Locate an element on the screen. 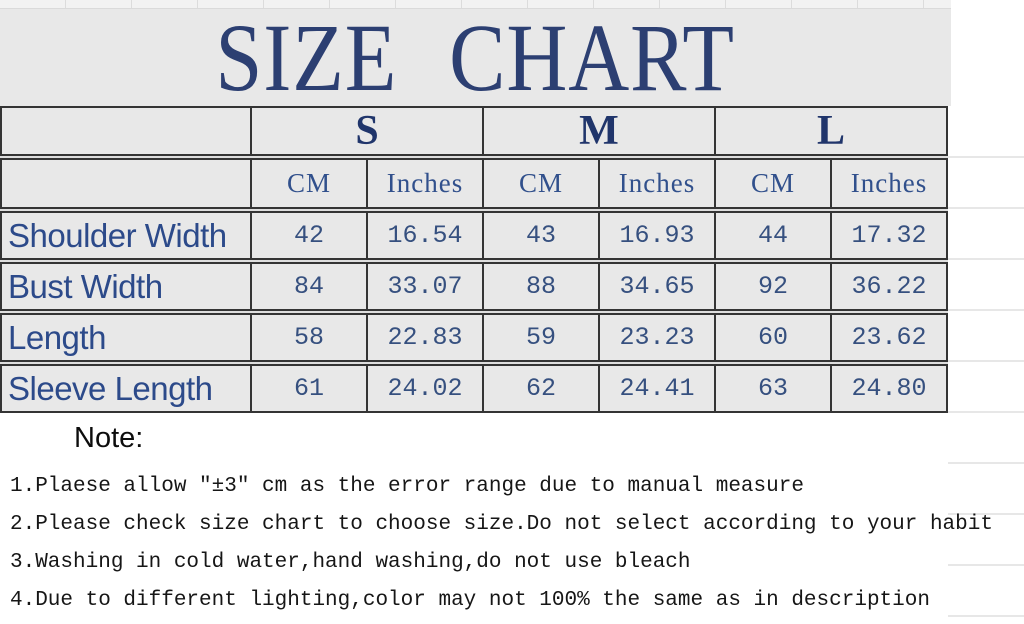 Image resolution: width=1024 pixels, height=624 pixels. value-cell: 22.83 is located at coordinates (424, 337).